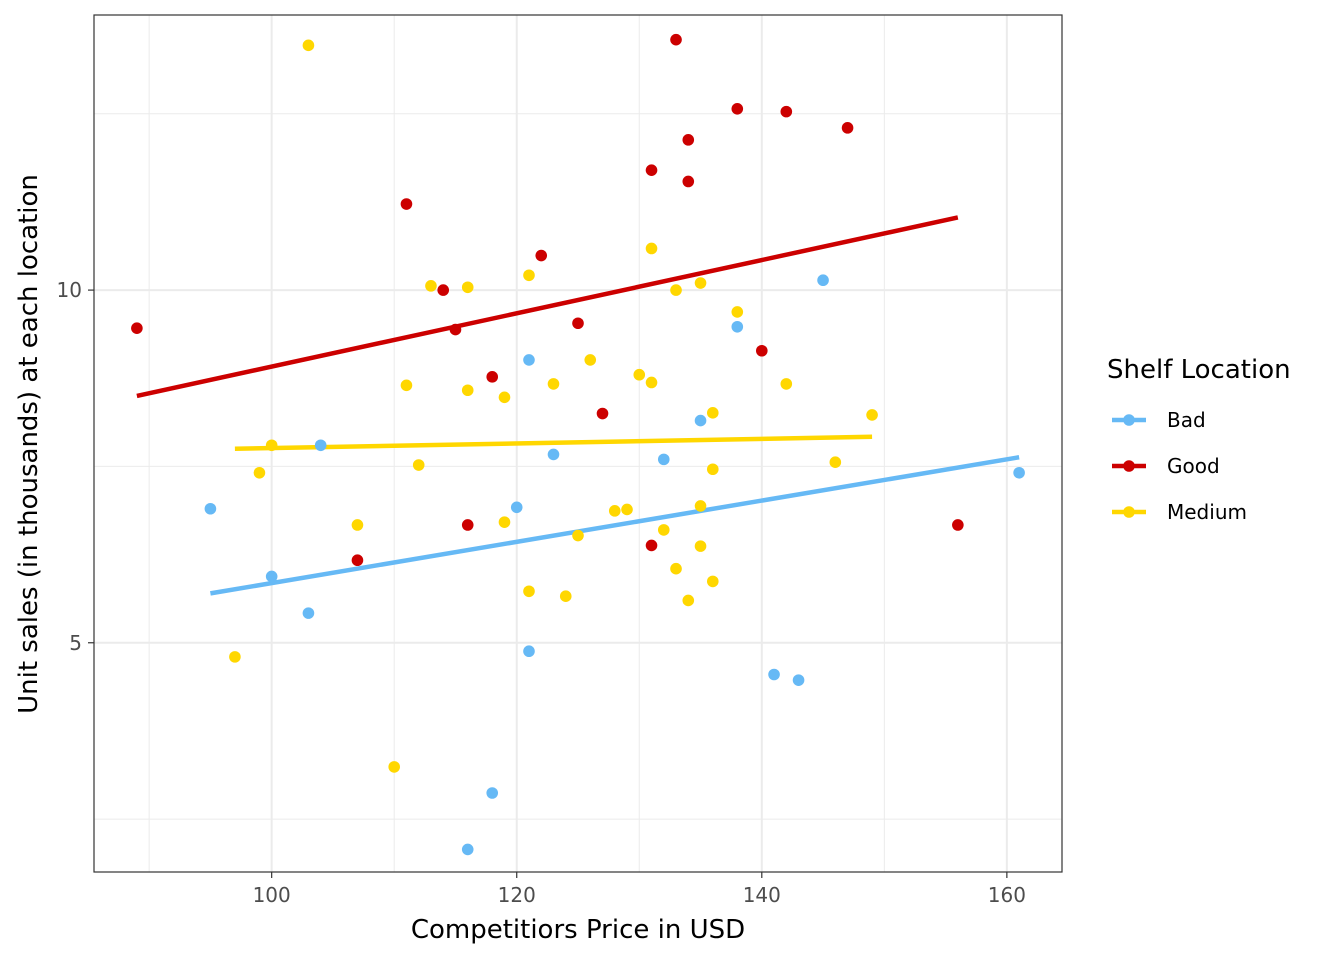 The width and height of the screenshot is (1344, 960). Describe the element at coordinates (1193, 466) in the screenshot. I see `legend-label: Good` at that location.